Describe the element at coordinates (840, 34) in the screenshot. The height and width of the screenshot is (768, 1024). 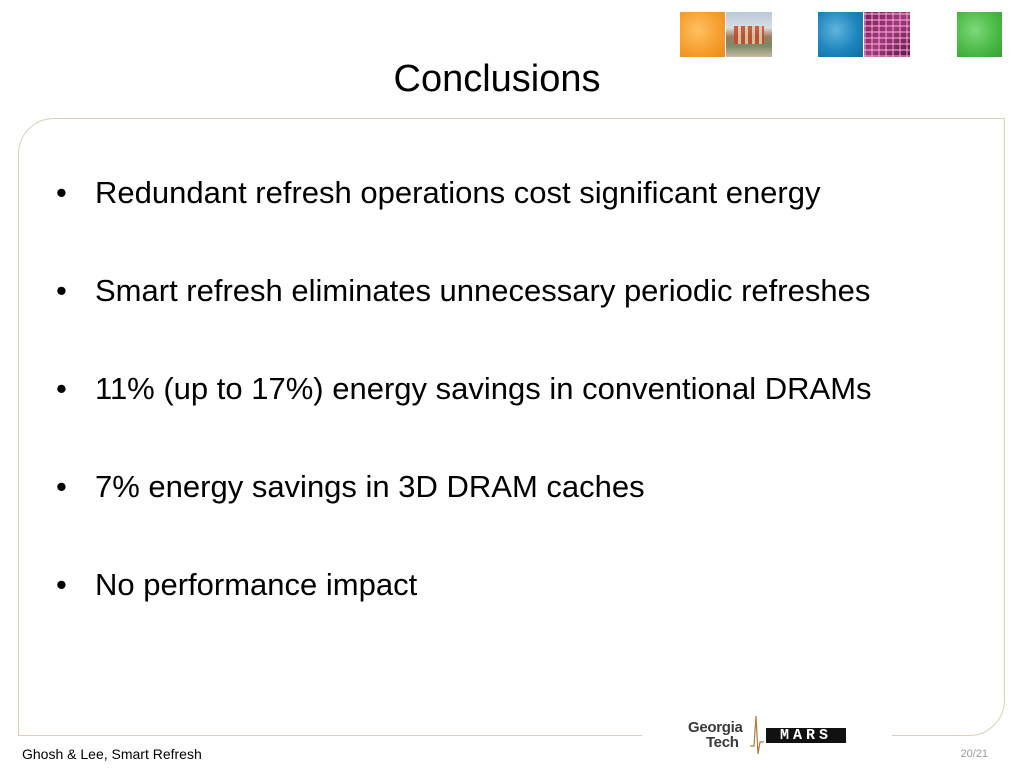
I see `blue-tile` at that location.